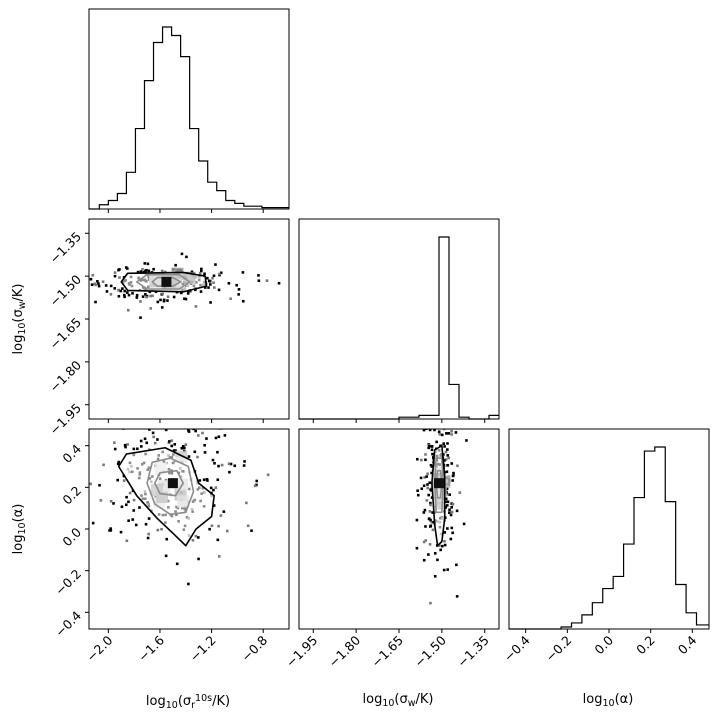  Describe the element at coordinates (345, 651) in the screenshot. I see `x-tick-label-sw: −1.80` at that location.